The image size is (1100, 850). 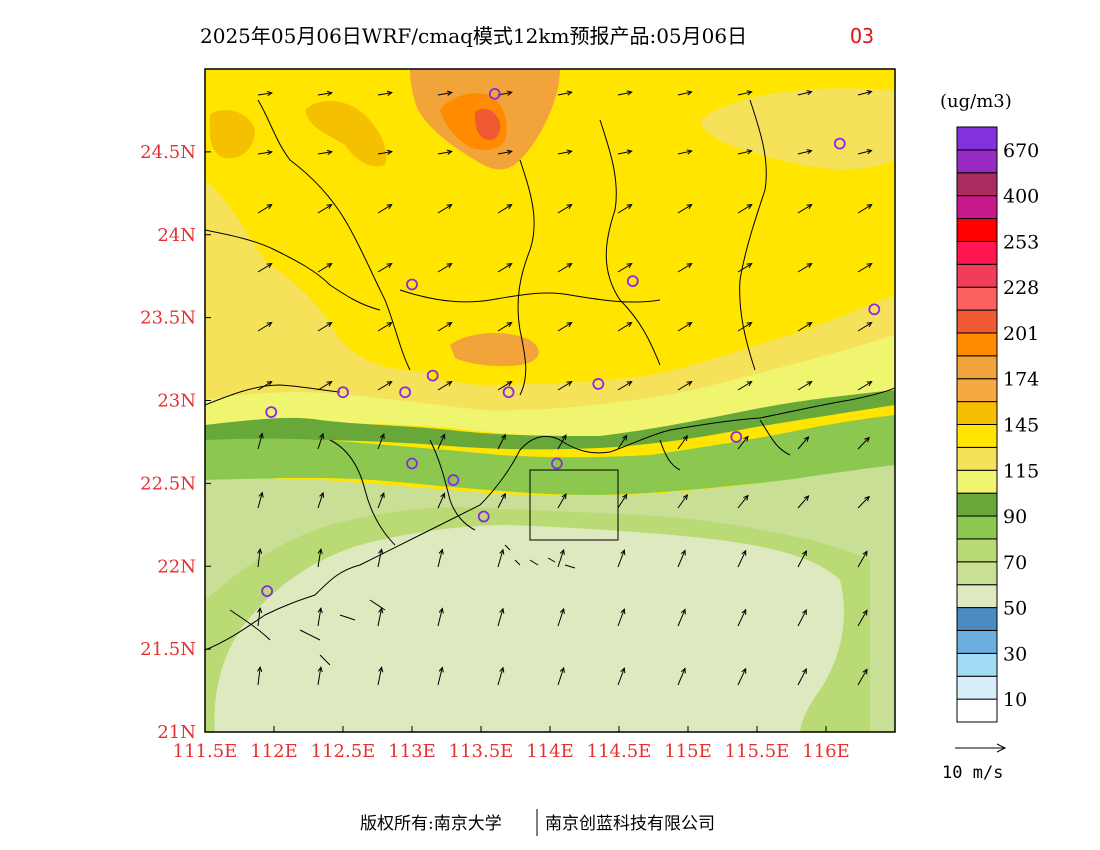 I want to click on colorbar-label: 201, so click(x=1021, y=334).